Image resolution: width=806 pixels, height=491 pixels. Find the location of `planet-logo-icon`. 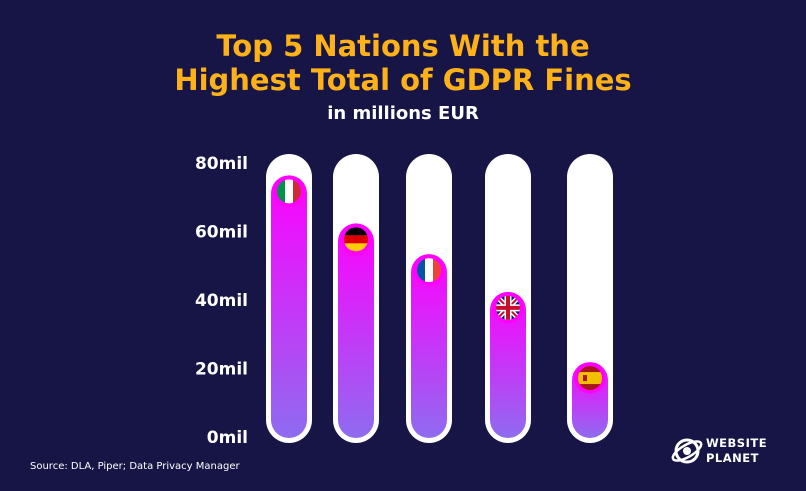

planet-logo-icon is located at coordinates (687, 451).